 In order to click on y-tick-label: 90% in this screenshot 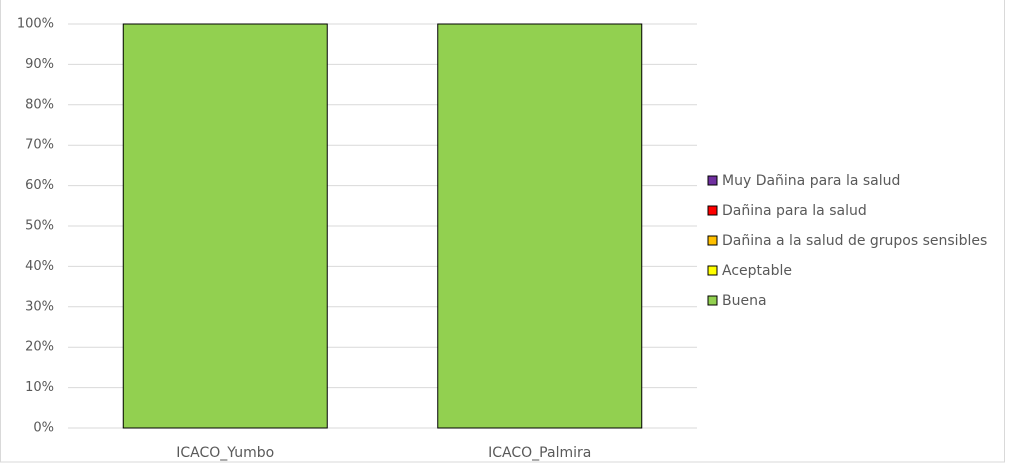, I will do `click(39, 64)`.